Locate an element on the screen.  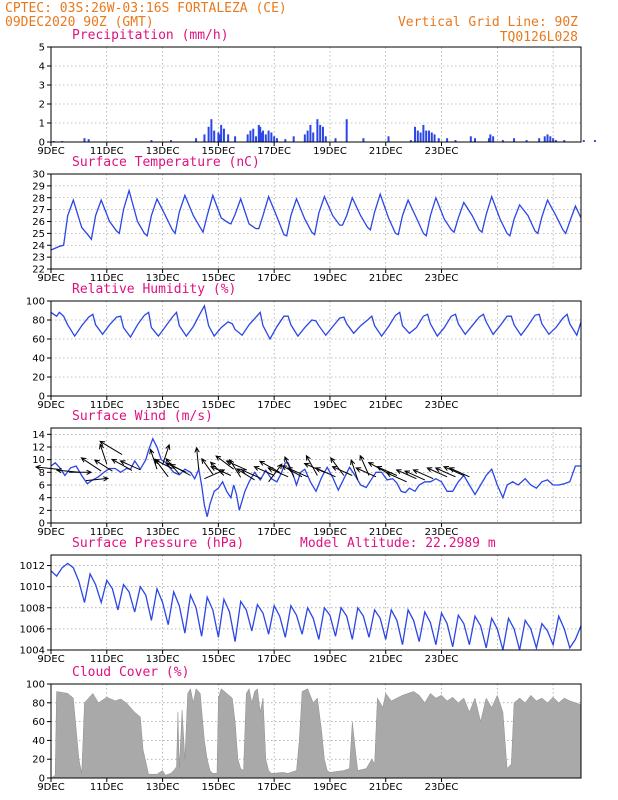
rh-ytick-label: 40 is located at coordinates (38, 359).